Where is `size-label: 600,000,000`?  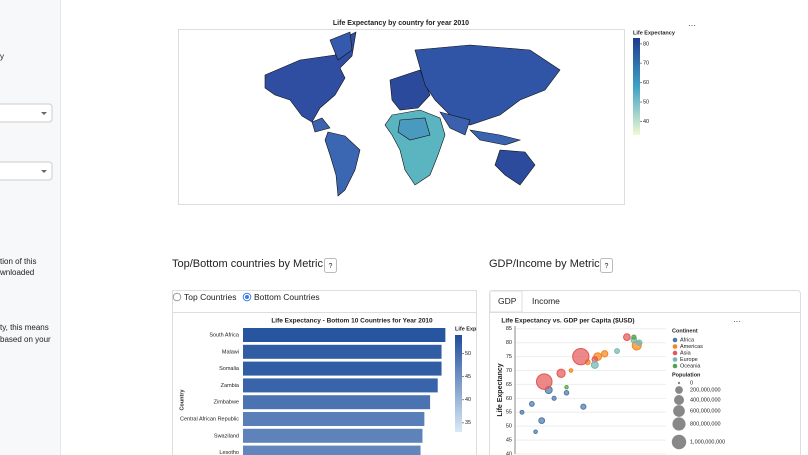 size-label: 600,000,000 is located at coordinates (705, 411).